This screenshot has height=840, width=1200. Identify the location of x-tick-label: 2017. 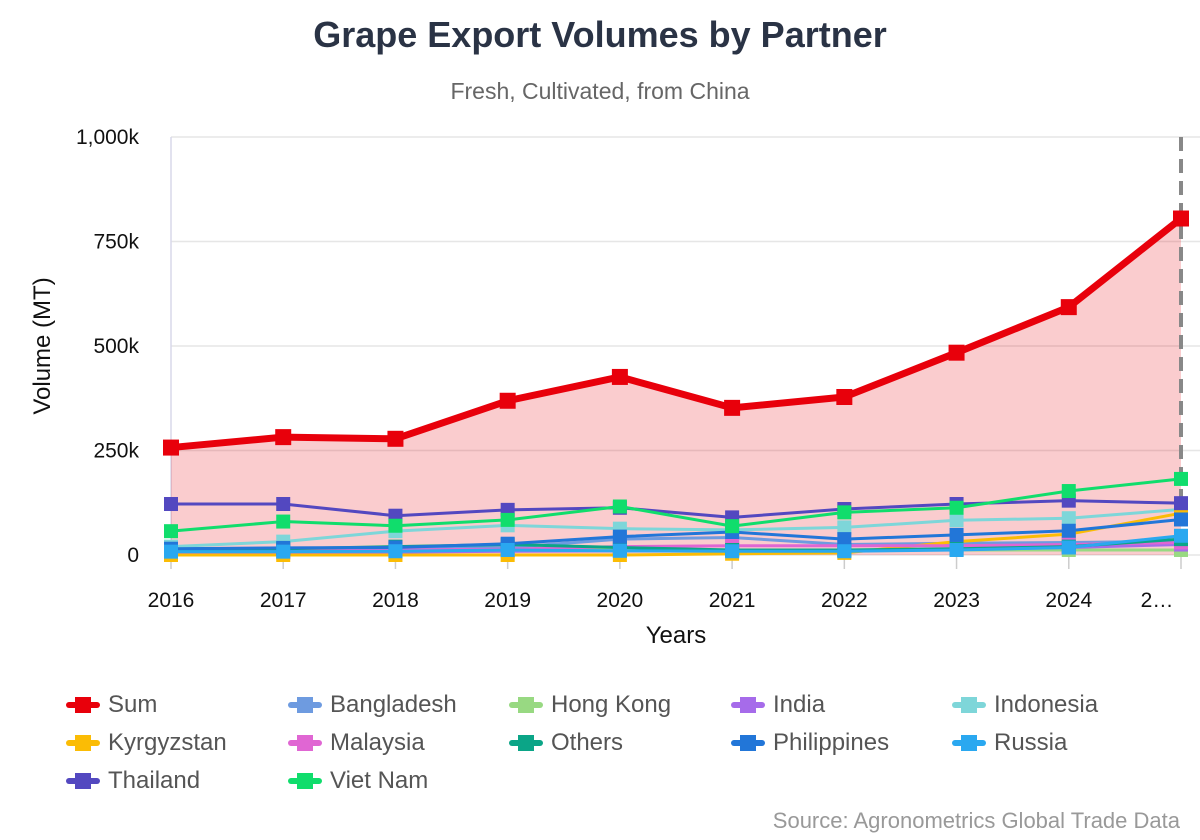
(283, 600).